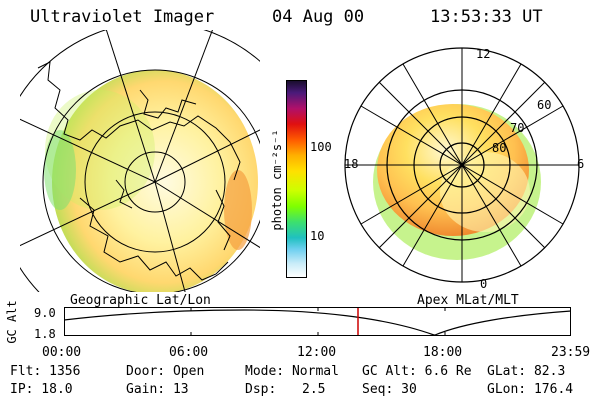 This screenshot has height=400, width=600. What do you see at coordinates (45, 334) in the screenshot?
I see `altitude-tick-low: 1.8` at bounding box center [45, 334].